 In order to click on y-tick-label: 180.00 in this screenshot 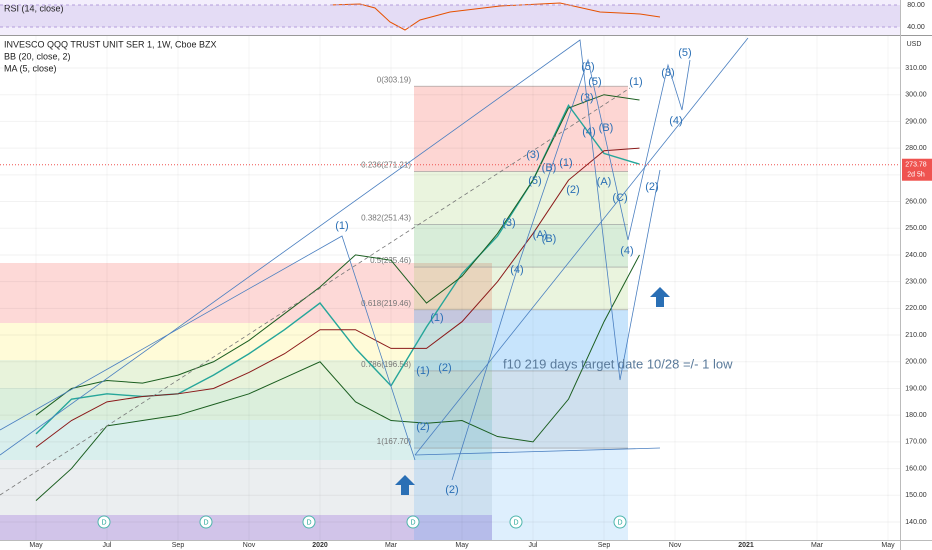, I will do `click(916, 415)`.